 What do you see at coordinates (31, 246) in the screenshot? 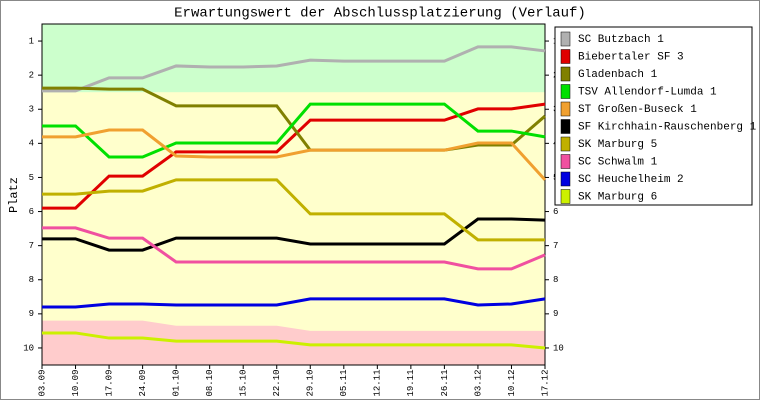
I see `y-tick-label: 7` at bounding box center [31, 246].